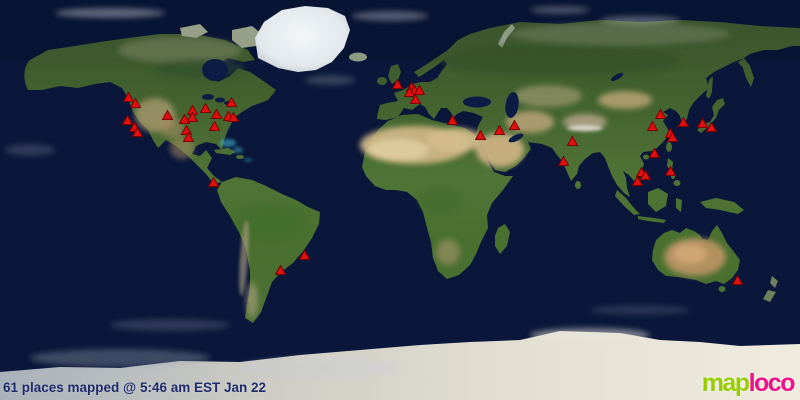  What do you see at coordinates (627, 202) in the screenshot?
I see `island-sumatra` at bounding box center [627, 202].